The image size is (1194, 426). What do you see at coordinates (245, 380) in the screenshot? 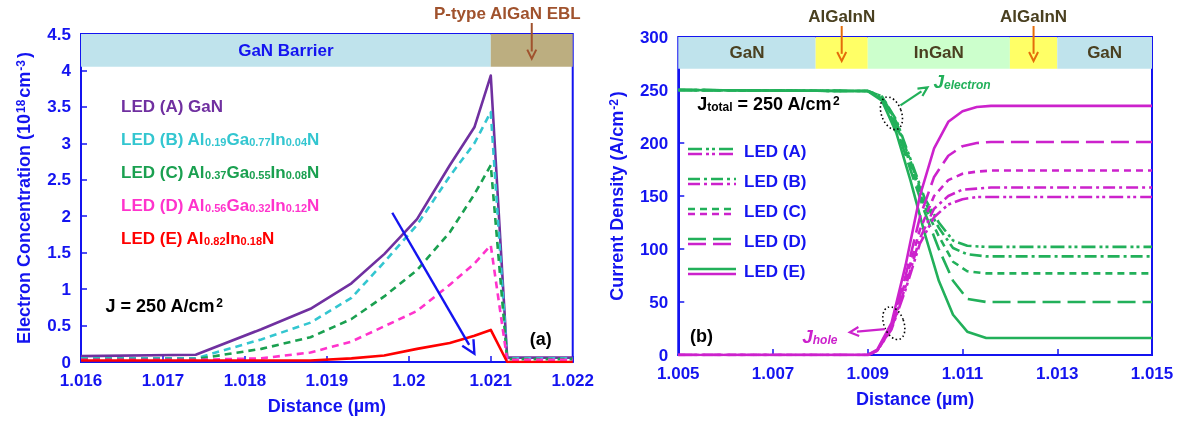
I see `x-tick-label: 1.018` at bounding box center [245, 380].